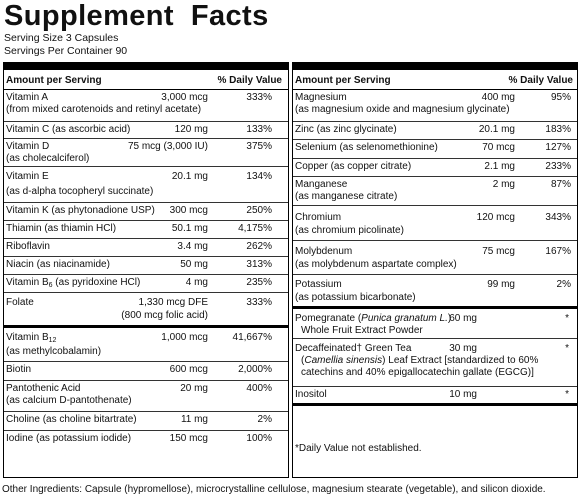 This screenshot has height=500, width=581. What do you see at coordinates (349, 230) in the screenshot?
I see `nutrient-source: (as chromium picolinate)` at bounding box center [349, 230].